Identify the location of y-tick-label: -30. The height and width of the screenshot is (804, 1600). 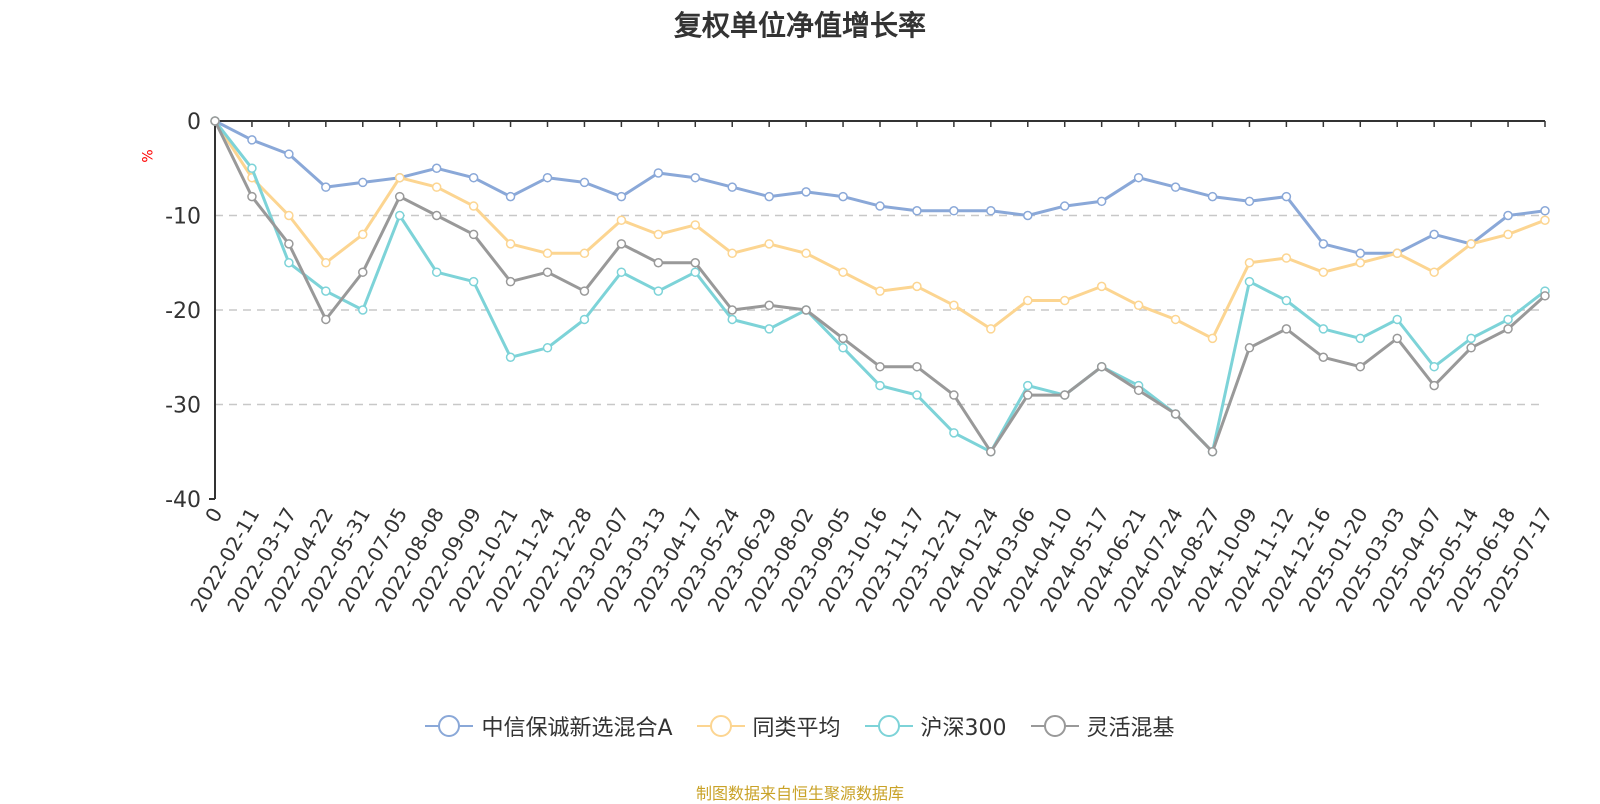
(183, 406).